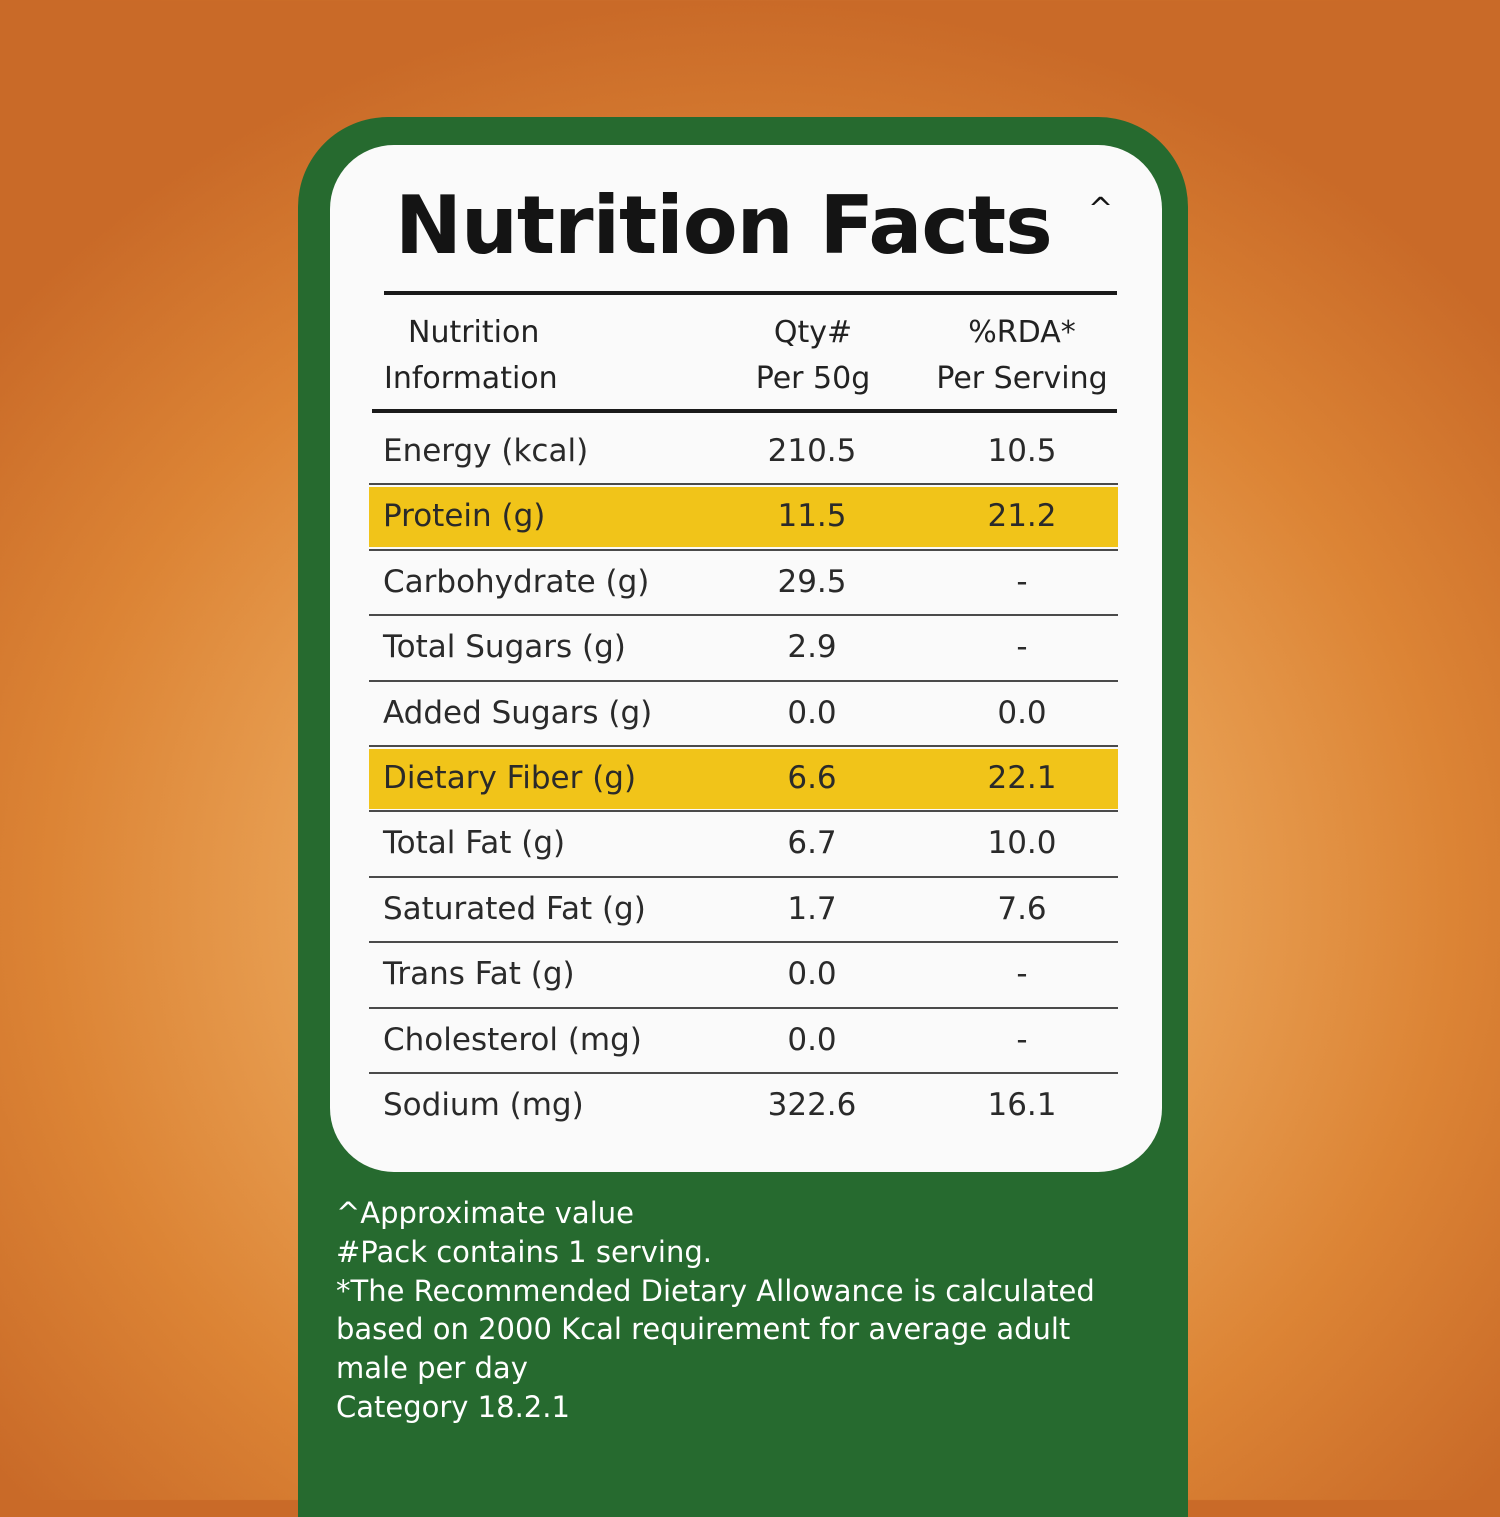 The width and height of the screenshot is (1500, 1517). I want to click on qty-value: 1.7, so click(812, 908).